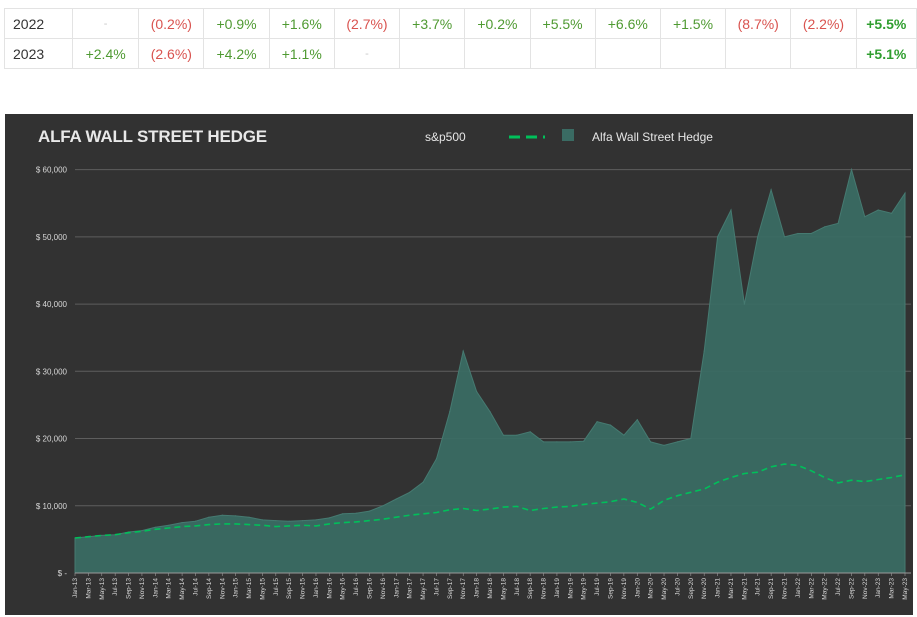 Image resolution: width=917 pixels, height=617 pixels. Describe the element at coordinates (209, 588) in the screenshot. I see `x-tick-label: Sep-14` at that location.